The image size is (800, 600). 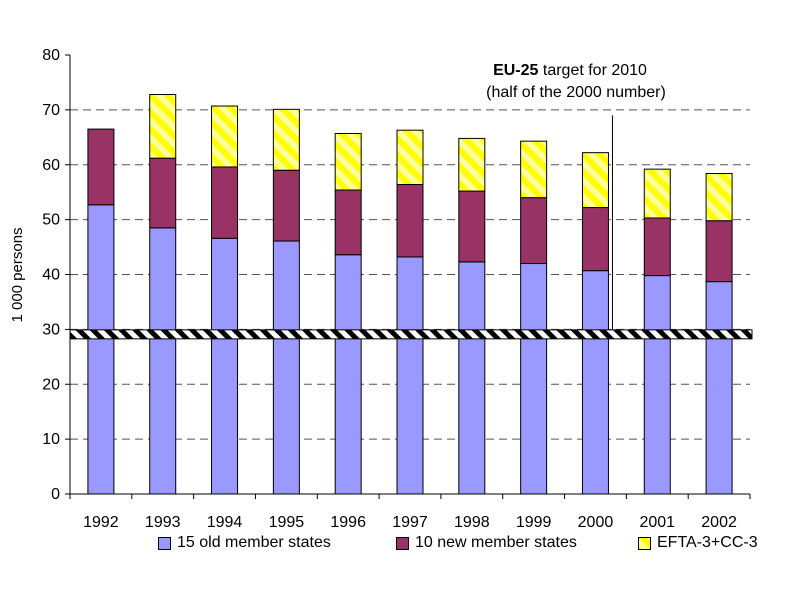 What do you see at coordinates (515, 70) in the screenshot?
I see `annotation-bold: EU-25` at bounding box center [515, 70].